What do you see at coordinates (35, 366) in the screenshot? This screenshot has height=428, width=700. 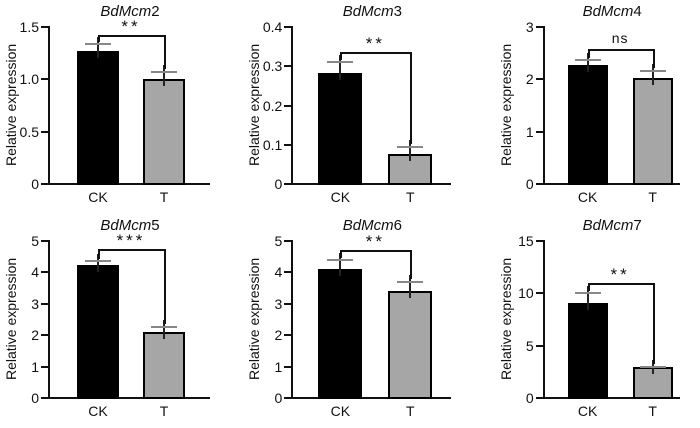 I see `y-tick-label: 1` at bounding box center [35, 366].